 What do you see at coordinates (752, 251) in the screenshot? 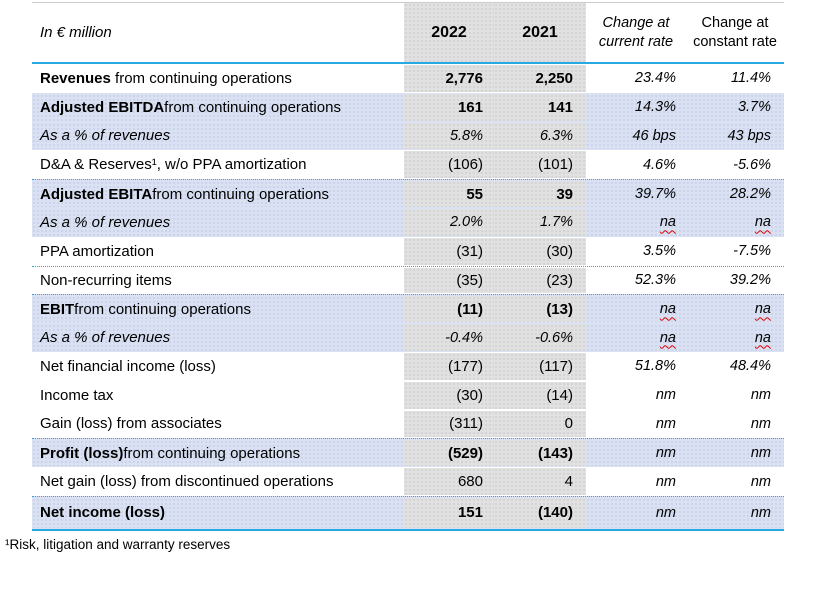
I see `cell-change-constant-rate: -7.5%` at bounding box center [752, 251].